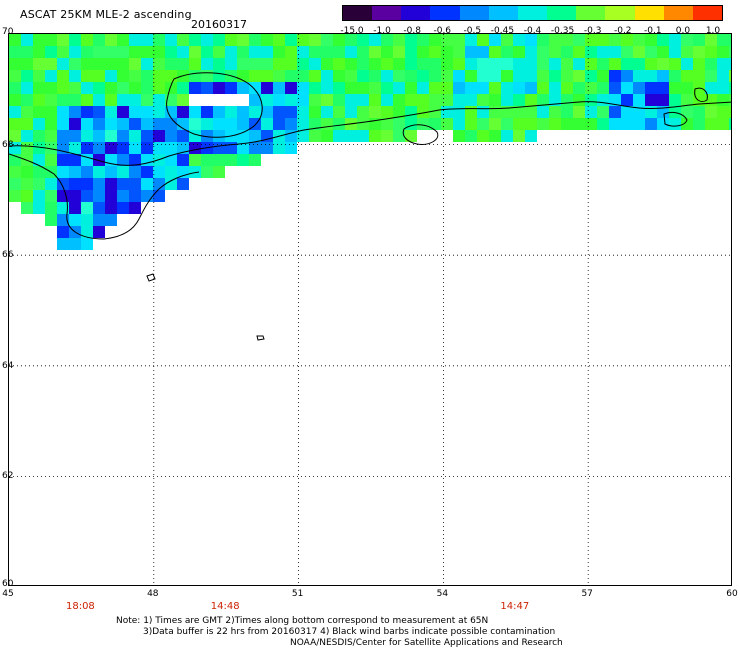 The height and width of the screenshot is (650, 740). Describe the element at coordinates (8, 144) in the screenshot. I see `latitude-label: 68` at that location.